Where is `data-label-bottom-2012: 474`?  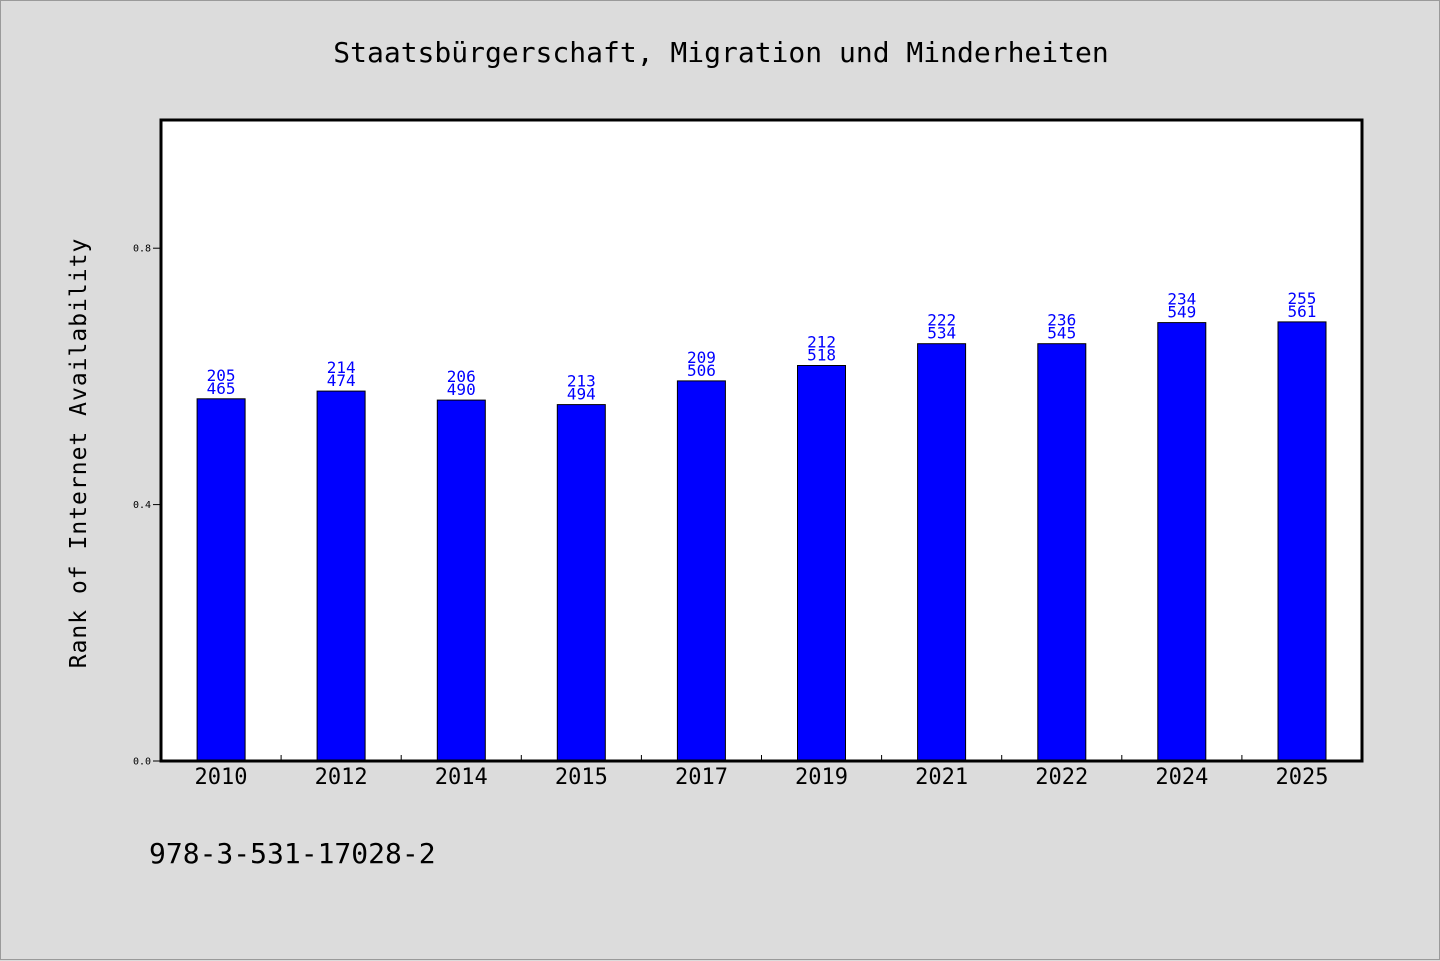 data-label-bottom-2012: 474 is located at coordinates (341, 380).